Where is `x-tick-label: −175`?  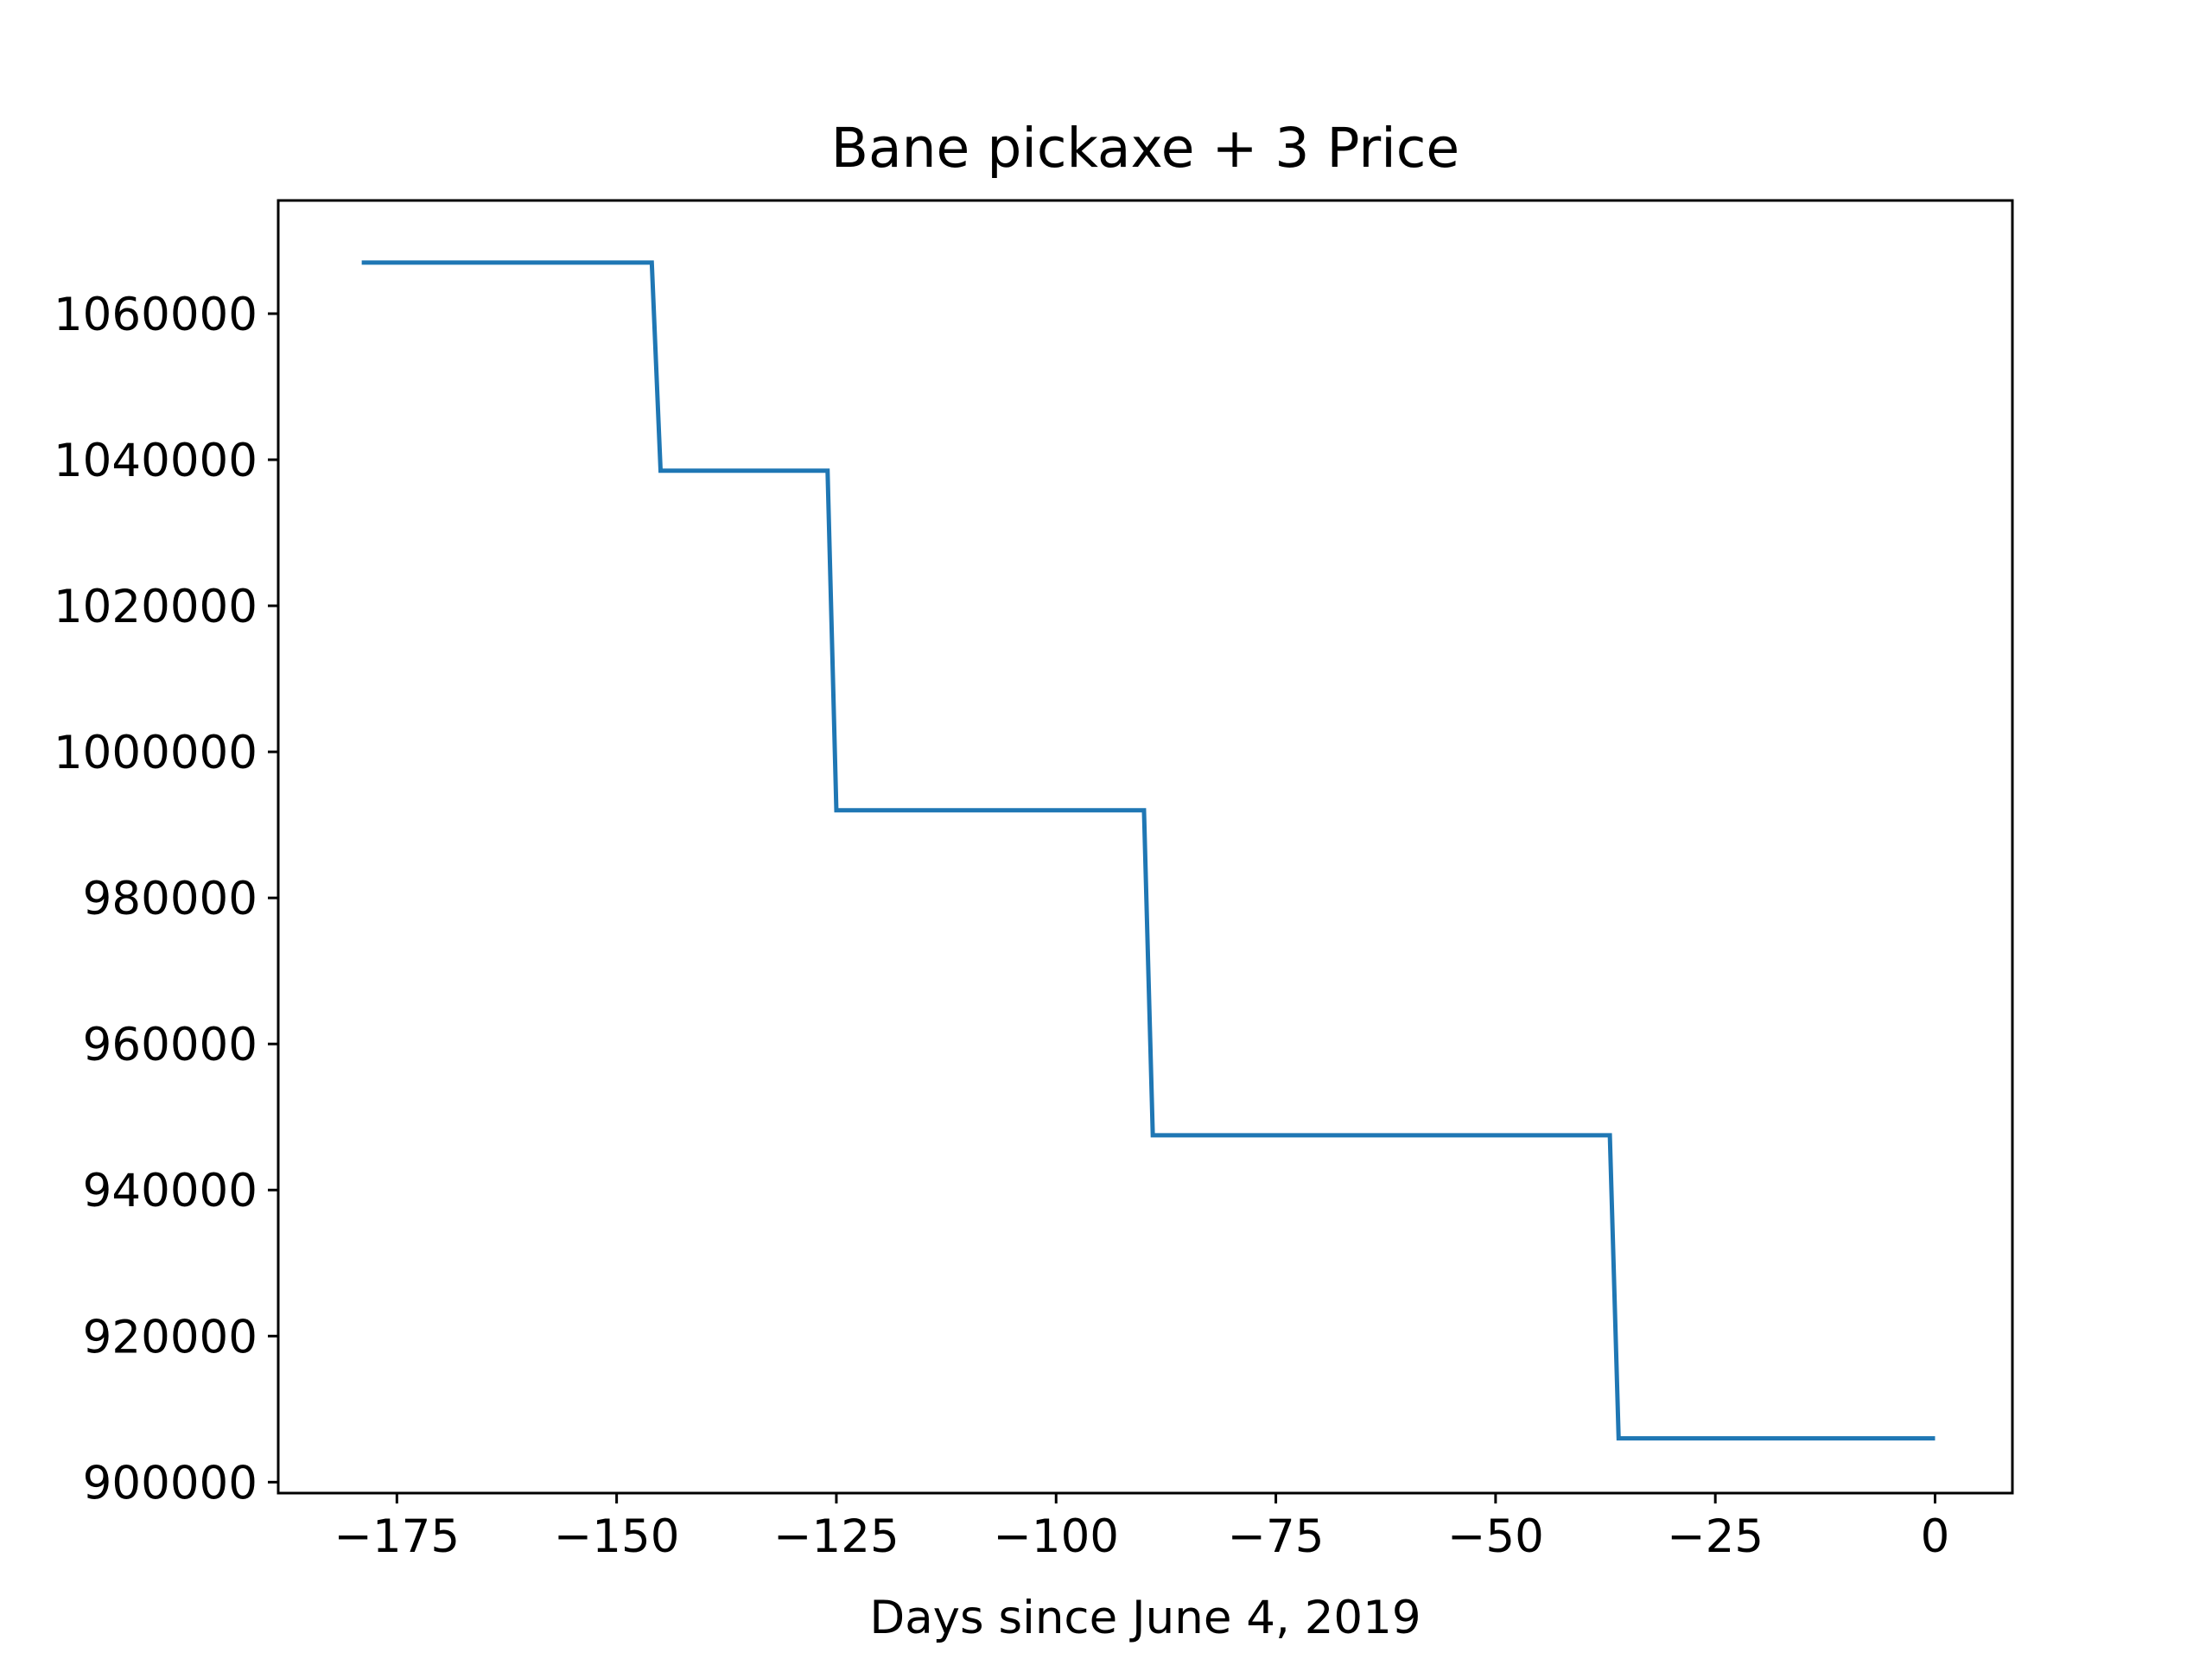 x-tick-label: −175 is located at coordinates (397, 1536).